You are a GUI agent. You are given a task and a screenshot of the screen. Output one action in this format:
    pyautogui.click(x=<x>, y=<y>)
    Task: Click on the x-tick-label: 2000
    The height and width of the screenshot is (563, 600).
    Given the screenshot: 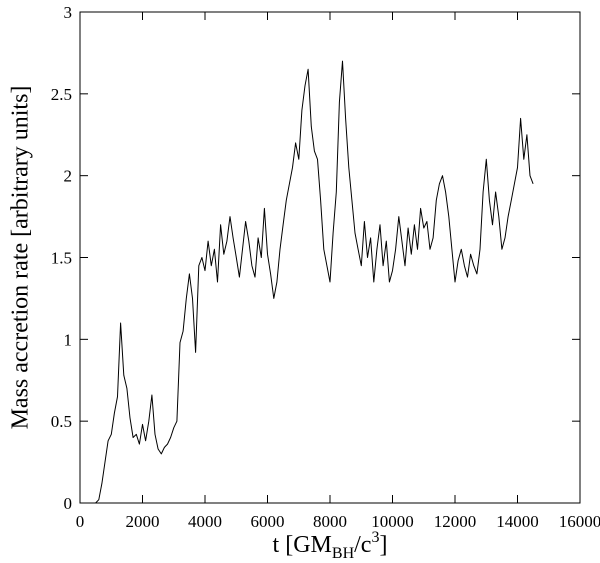 What is the action you would take?
    pyautogui.click(x=143, y=521)
    